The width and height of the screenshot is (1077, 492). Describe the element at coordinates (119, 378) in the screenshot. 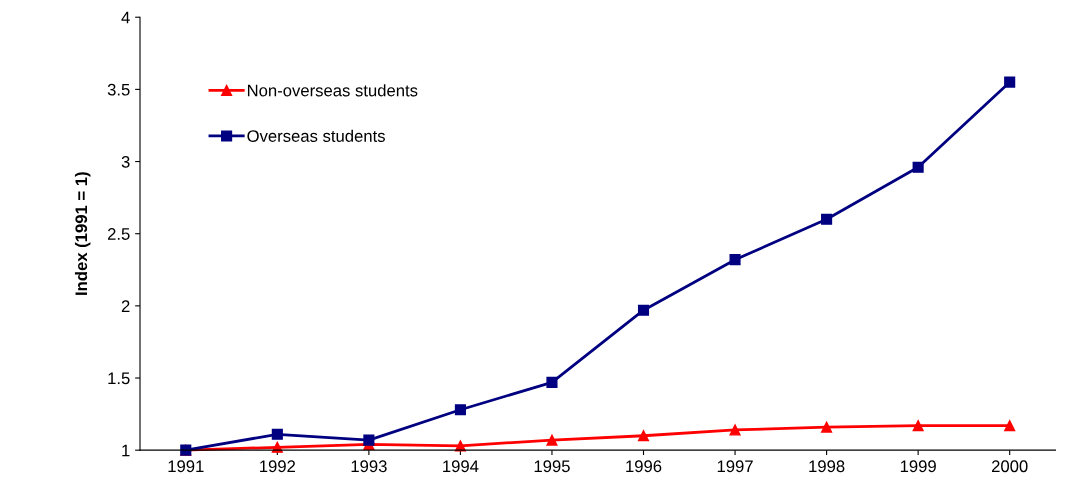

I see `y-tick-label: 1.5` at that location.